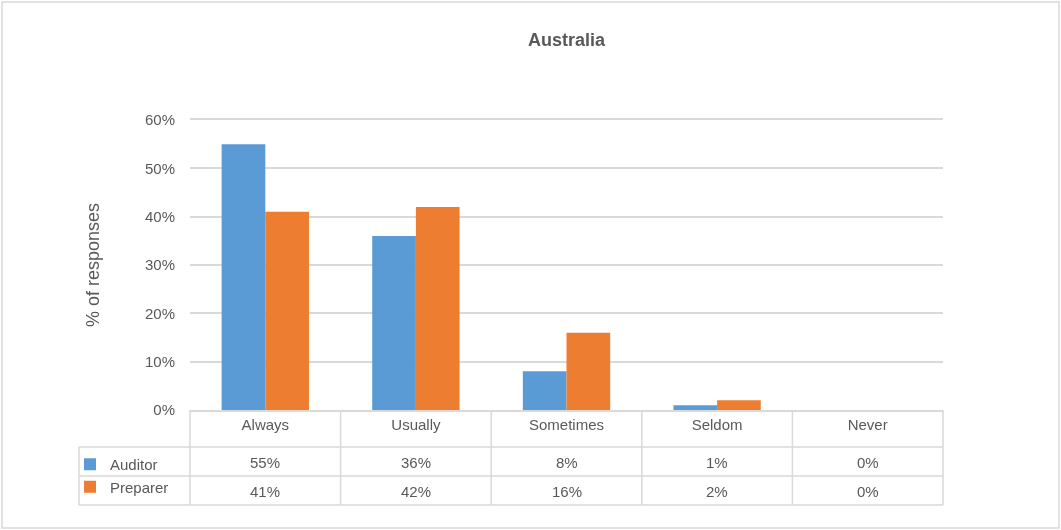  Describe the element at coordinates (567, 491) in the screenshot. I see `data-label: 16%` at that location.